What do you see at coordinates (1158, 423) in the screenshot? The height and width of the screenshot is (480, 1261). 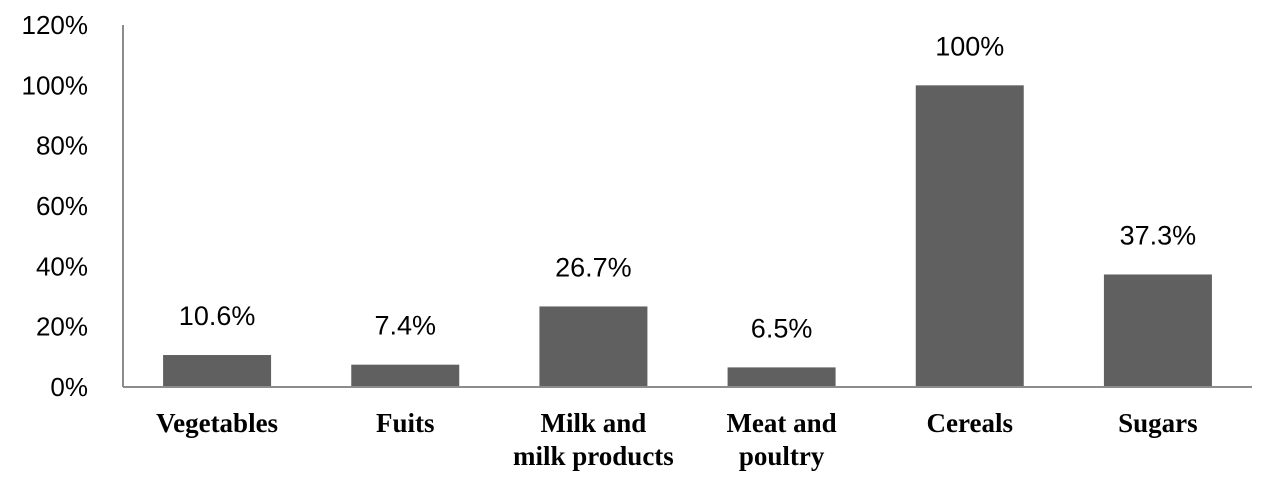 I see `category-label: Sugars` at bounding box center [1158, 423].